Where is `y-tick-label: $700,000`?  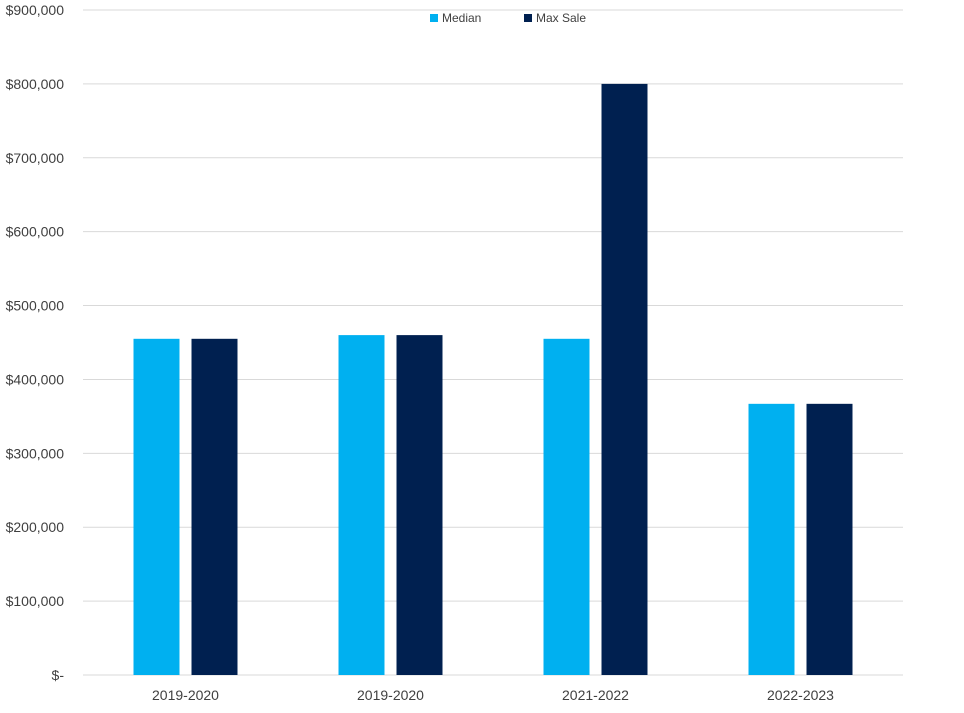 y-tick-label: $700,000 is located at coordinates (35, 158).